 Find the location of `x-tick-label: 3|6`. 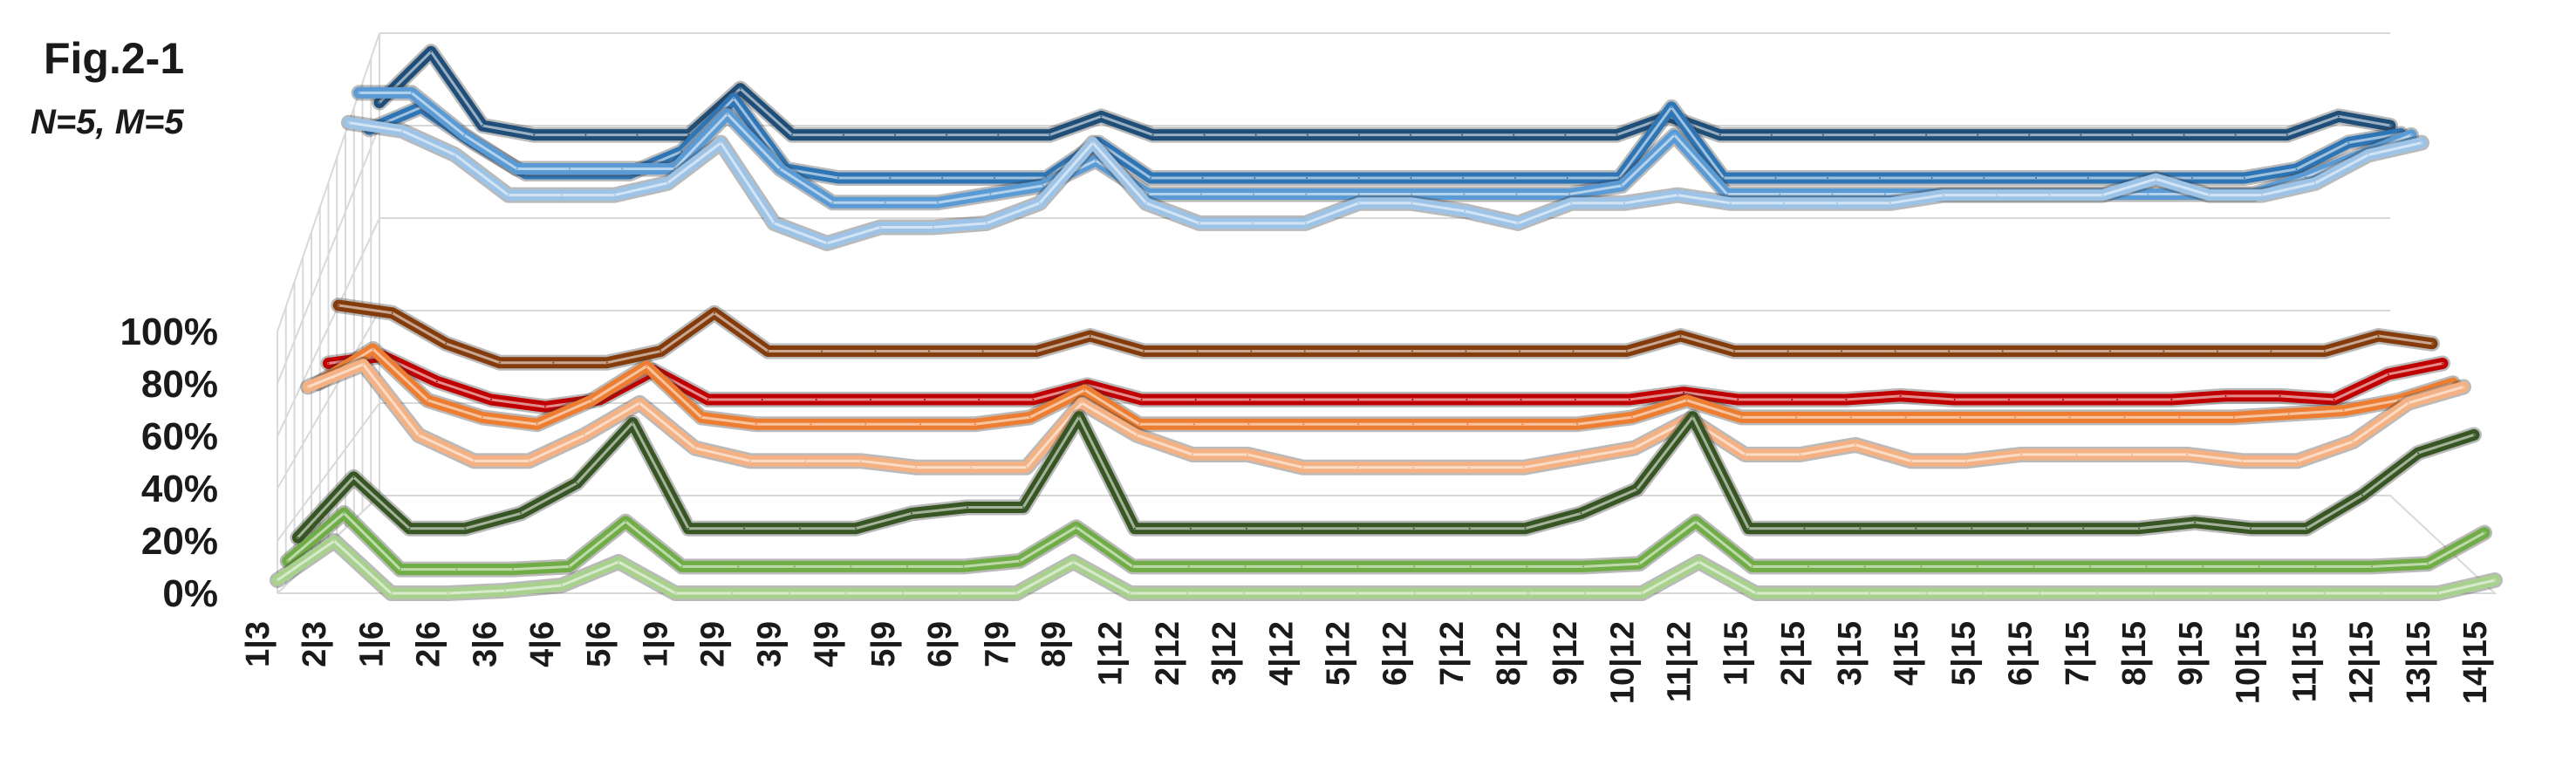

x-tick-label: 3|6 is located at coordinates (486, 644).